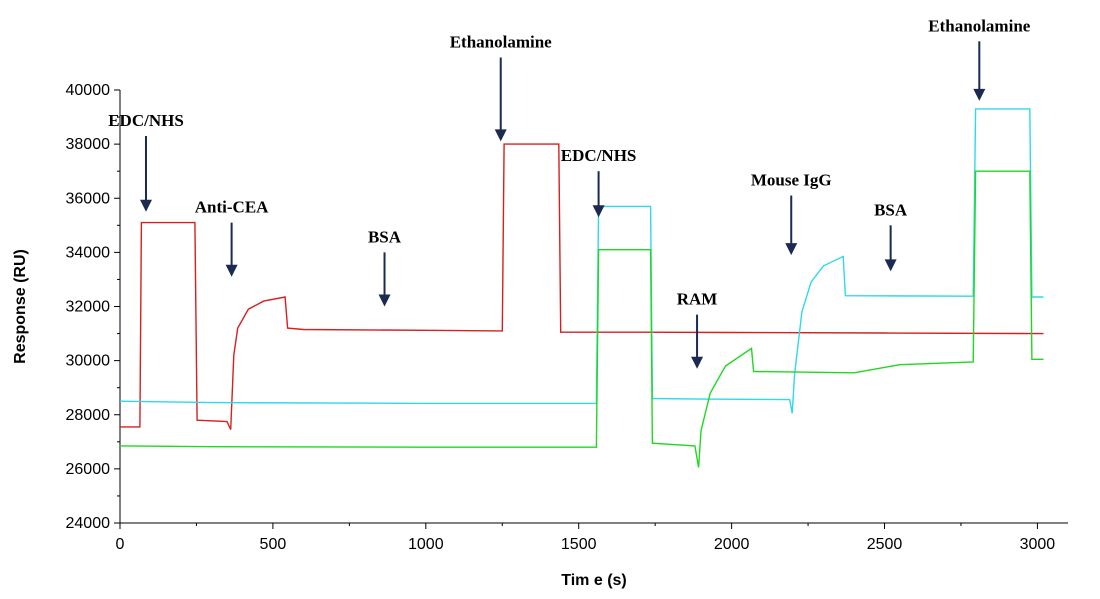 The height and width of the screenshot is (599, 1100). Describe the element at coordinates (88, 415) in the screenshot. I see `y-tick-label: 28000` at that location.